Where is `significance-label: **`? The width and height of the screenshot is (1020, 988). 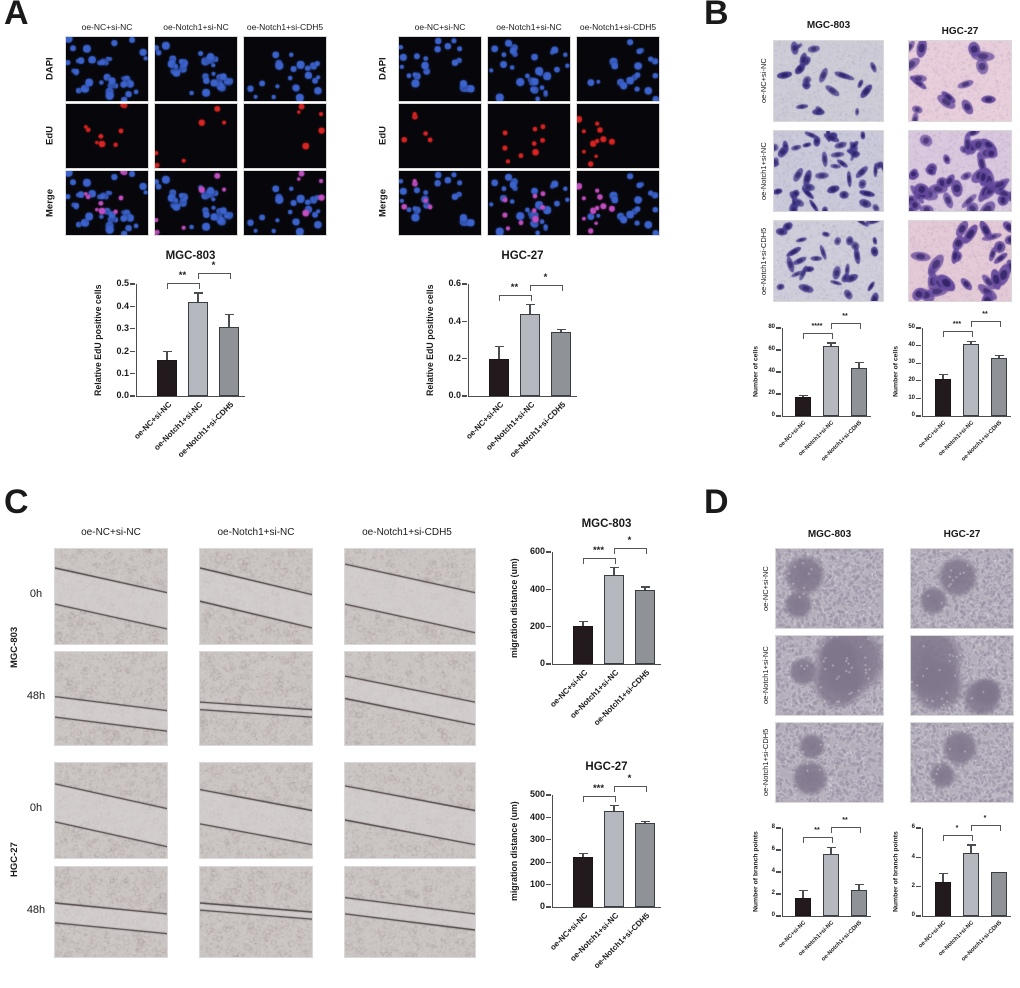
significance-label: ** is located at coordinates (845, 821).